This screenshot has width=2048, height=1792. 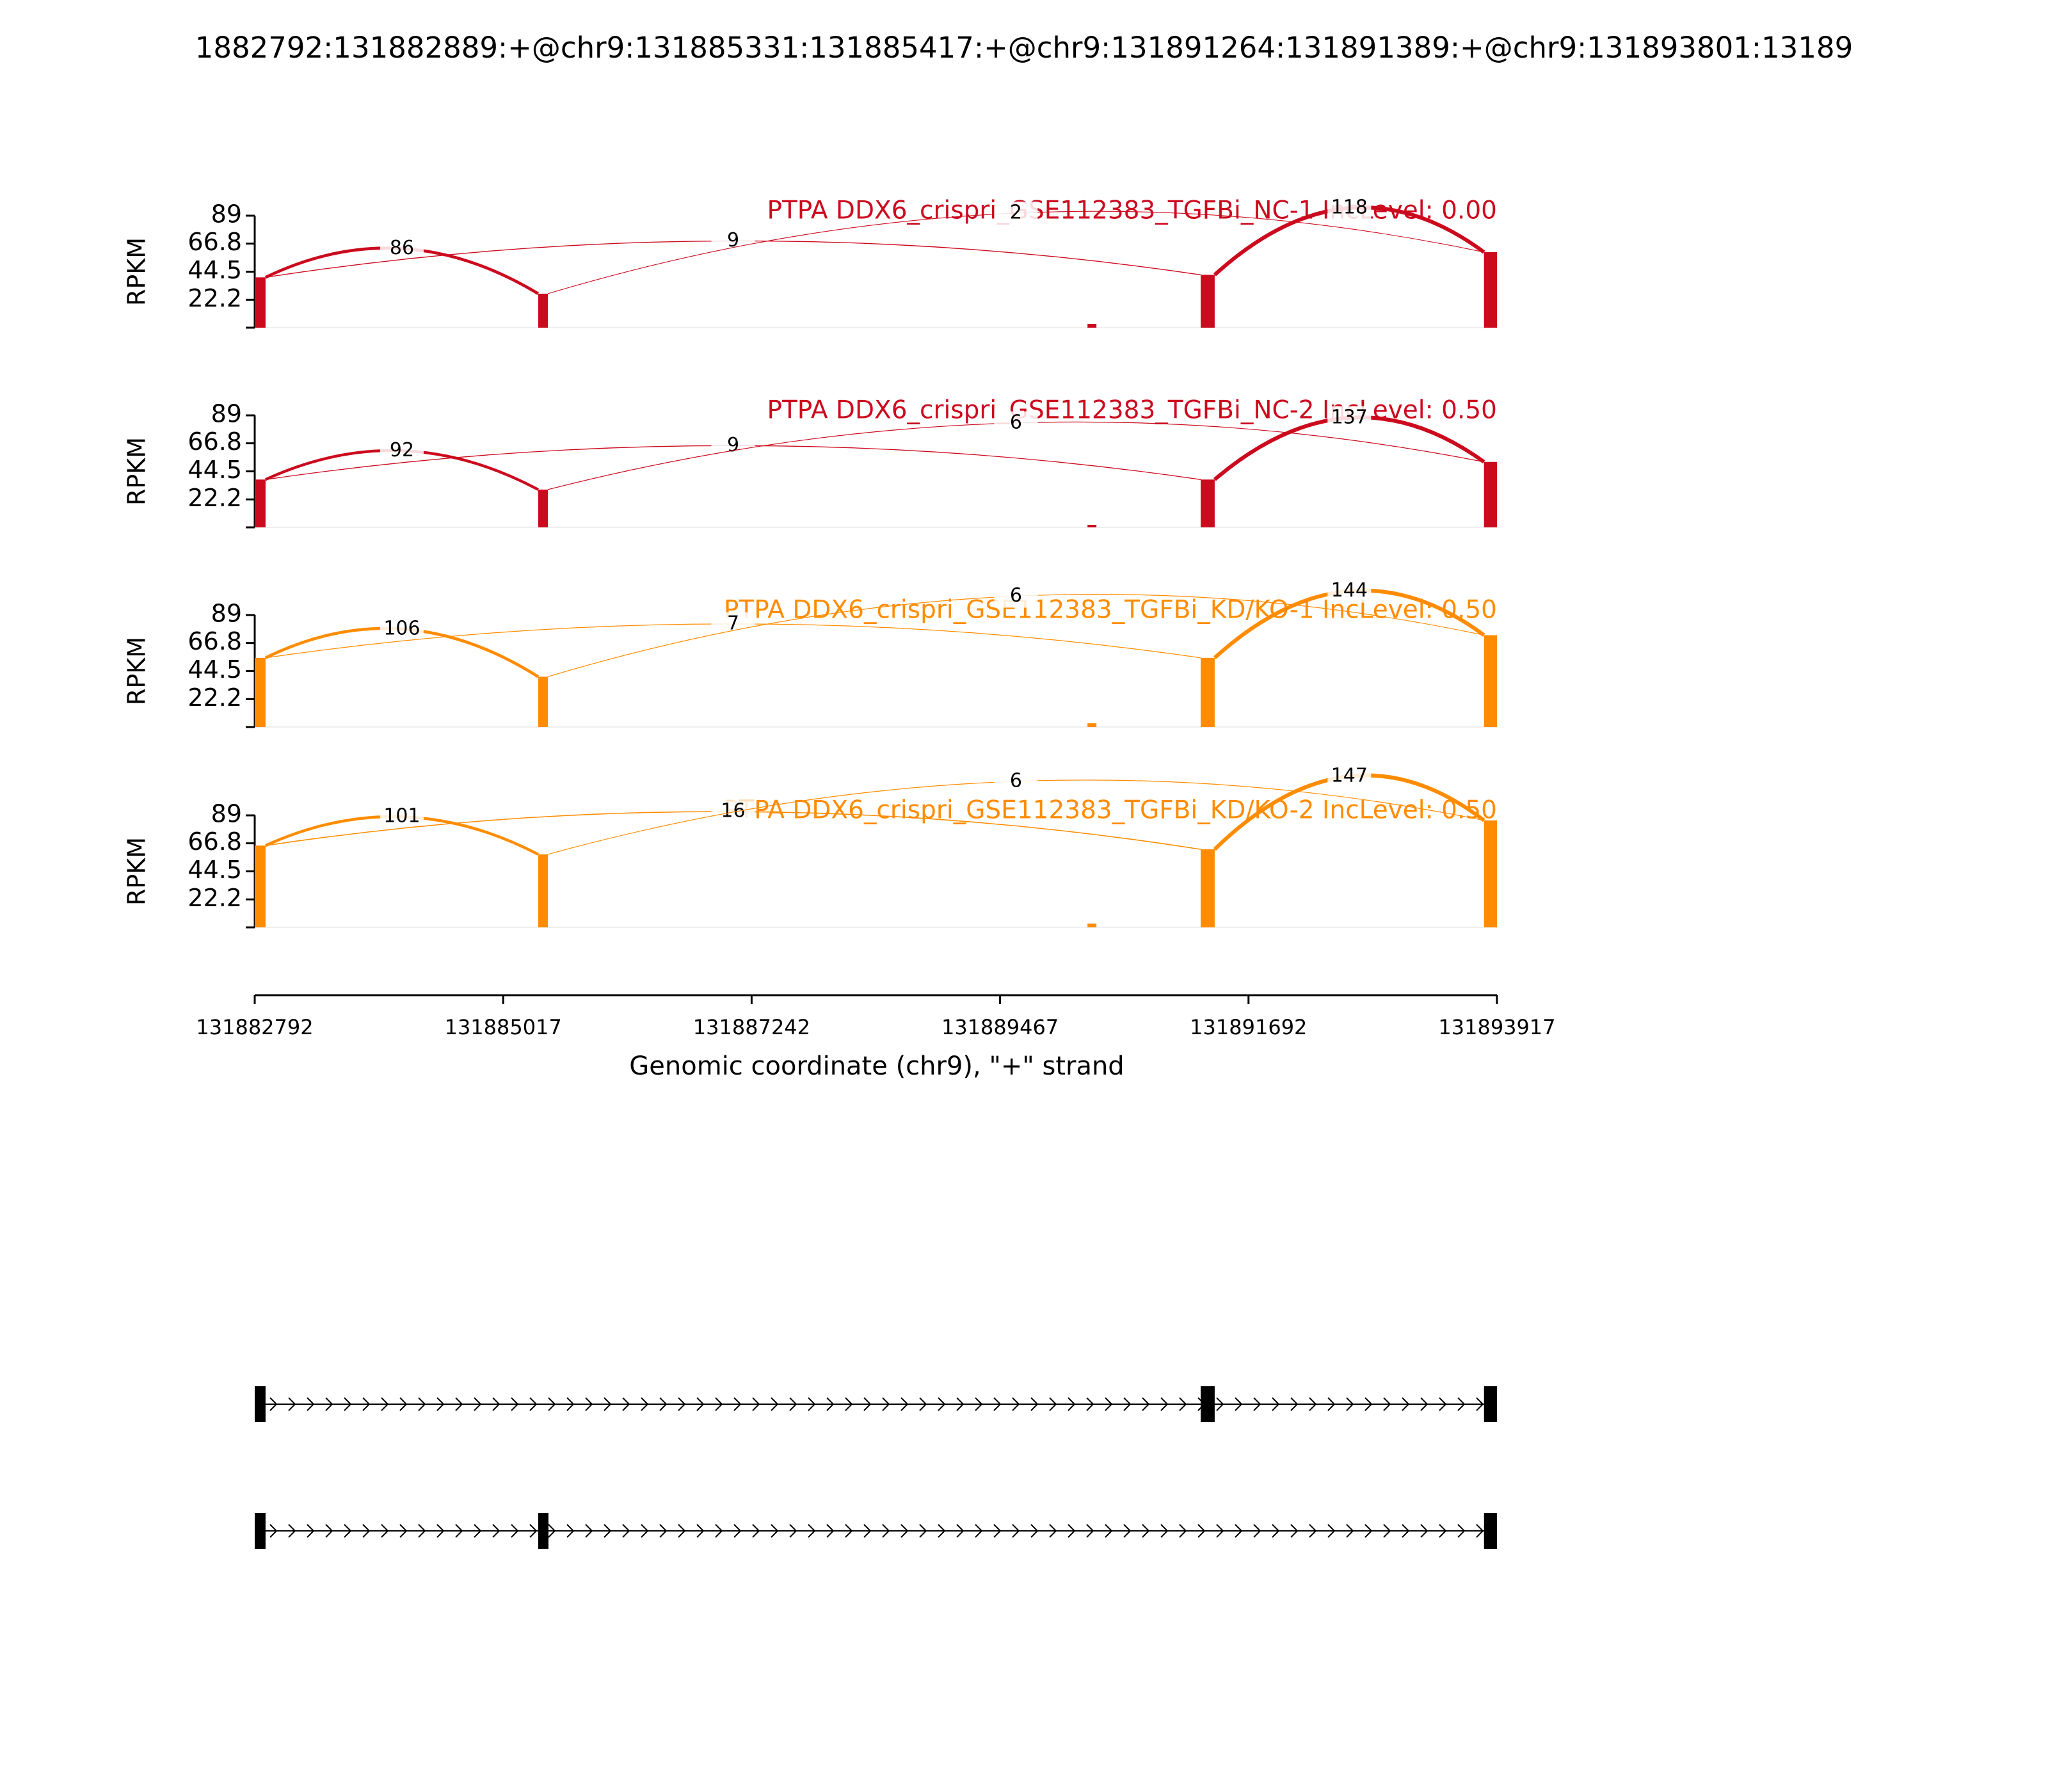 I want to click on junction-label: 101, so click(x=401, y=816).